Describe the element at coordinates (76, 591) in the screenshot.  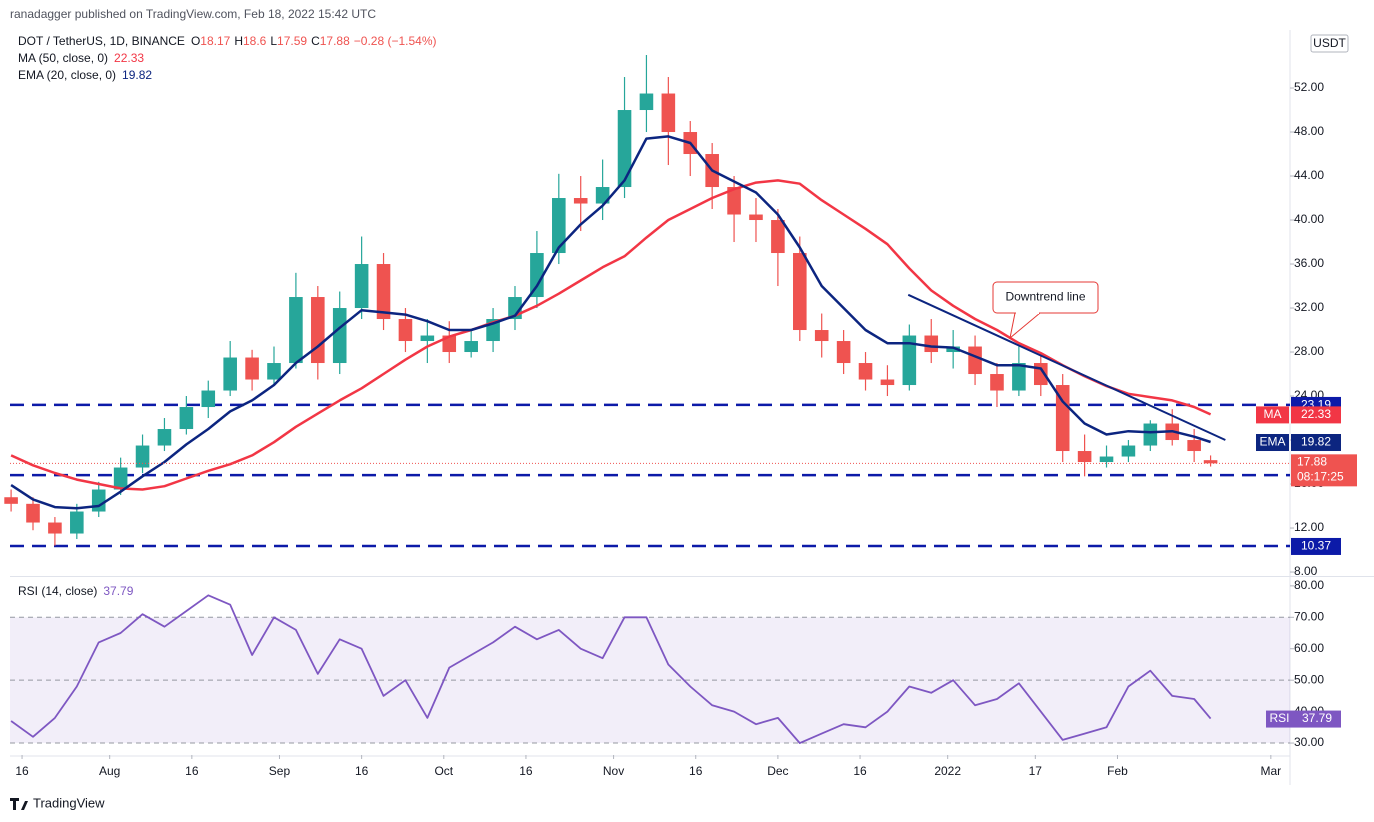
I see `legend-rsi: RSI (14, close) 37.79` at that location.